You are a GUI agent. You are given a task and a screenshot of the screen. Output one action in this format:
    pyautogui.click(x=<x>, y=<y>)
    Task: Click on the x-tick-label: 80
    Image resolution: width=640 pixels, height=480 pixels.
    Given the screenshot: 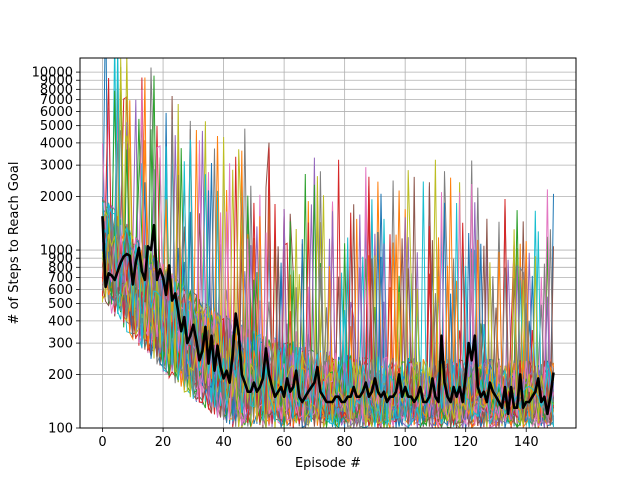 What is the action you would take?
    pyautogui.click(x=344, y=442)
    